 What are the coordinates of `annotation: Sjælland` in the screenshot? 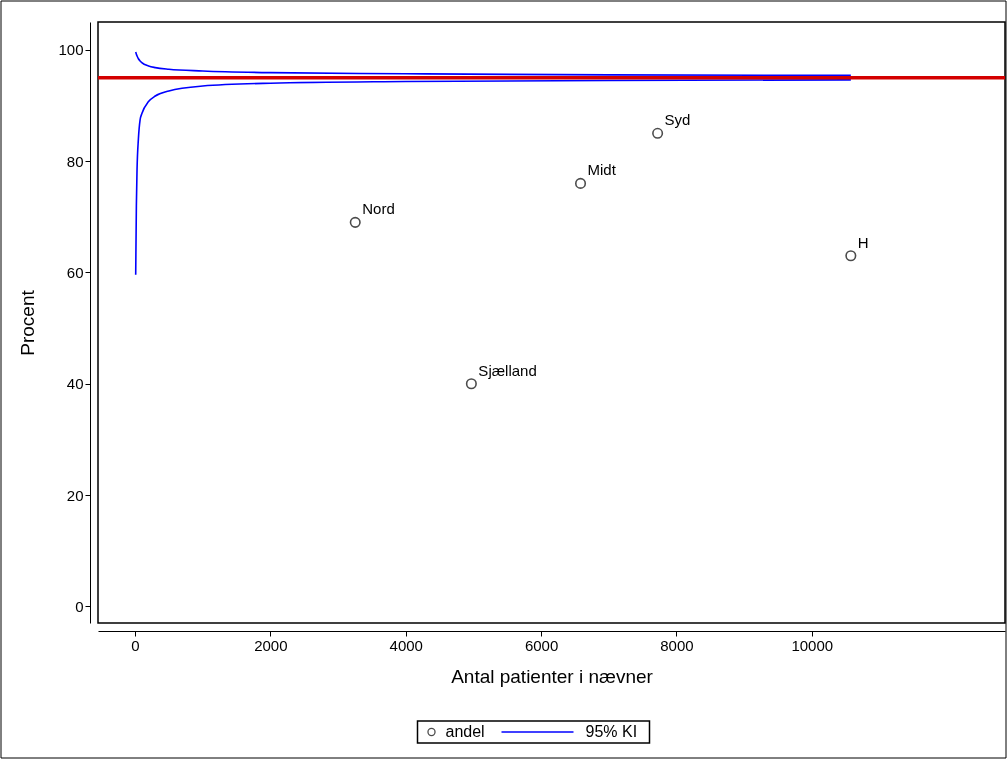 It's located at (507, 370).